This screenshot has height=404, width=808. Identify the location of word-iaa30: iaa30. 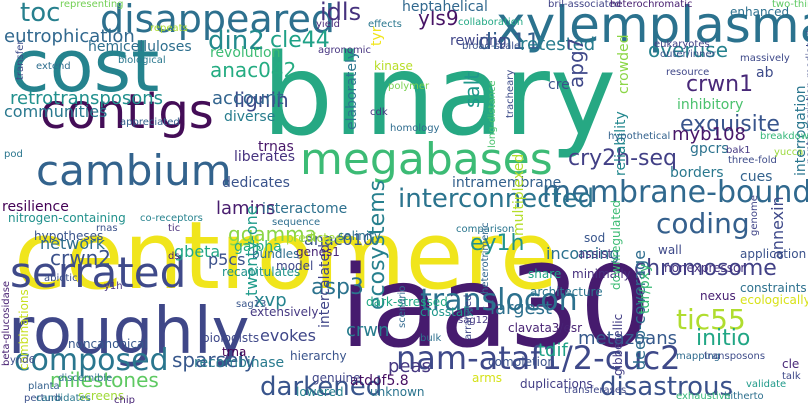
(495, 308).